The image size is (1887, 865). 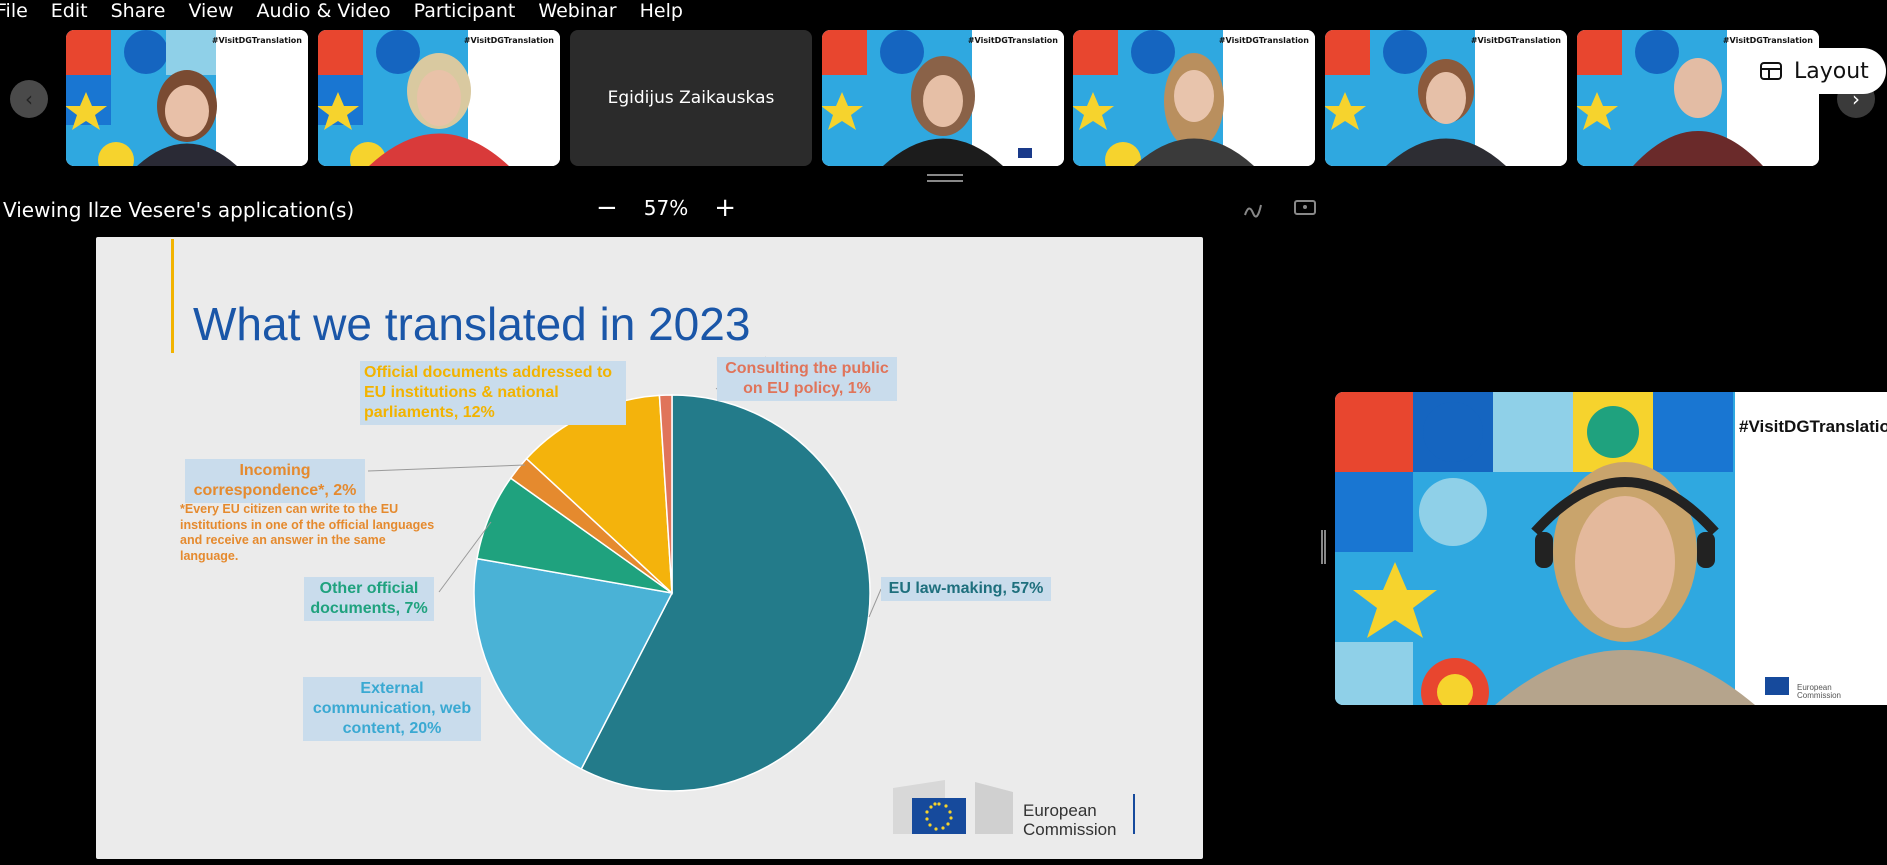 I want to click on menu-view: View, so click(x=211, y=11).